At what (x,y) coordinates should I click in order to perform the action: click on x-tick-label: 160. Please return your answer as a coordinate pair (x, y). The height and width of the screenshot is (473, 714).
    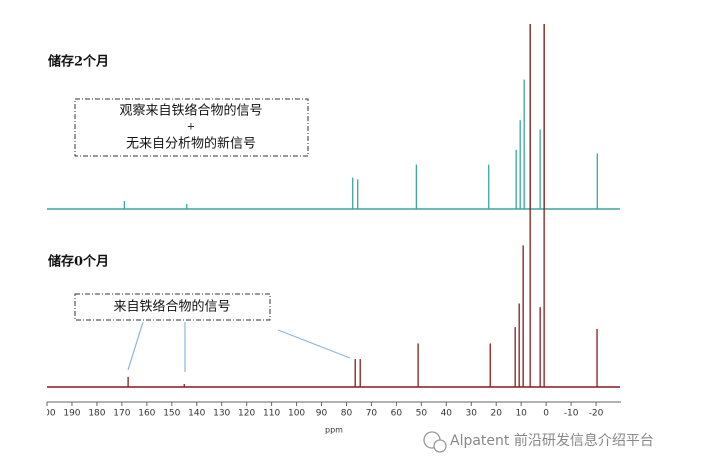
    Looking at the image, I should click on (146, 414).